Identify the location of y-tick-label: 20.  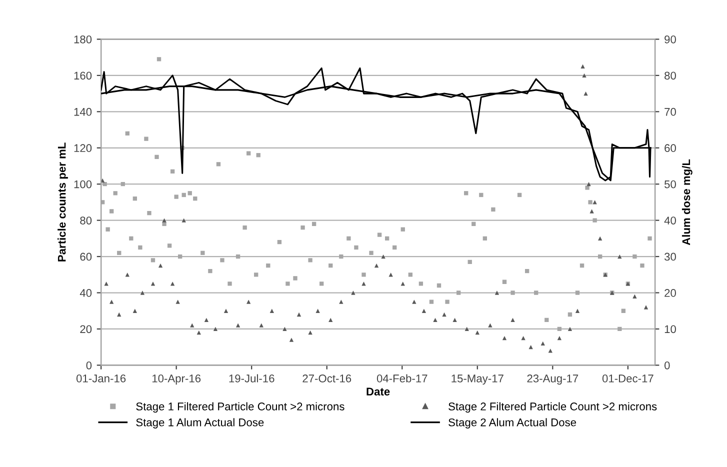
(86, 329).